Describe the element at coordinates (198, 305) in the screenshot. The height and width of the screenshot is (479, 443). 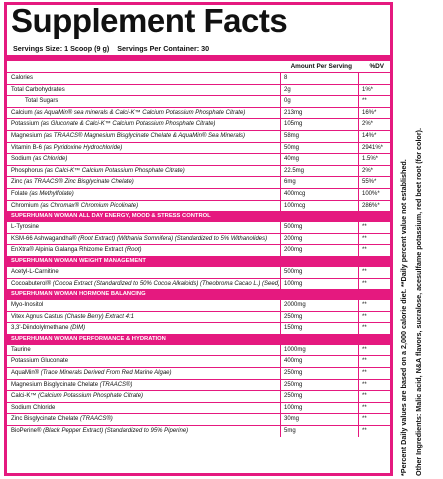
I see `nutrient-row: Myo-Inositol 2000mg **` at that location.